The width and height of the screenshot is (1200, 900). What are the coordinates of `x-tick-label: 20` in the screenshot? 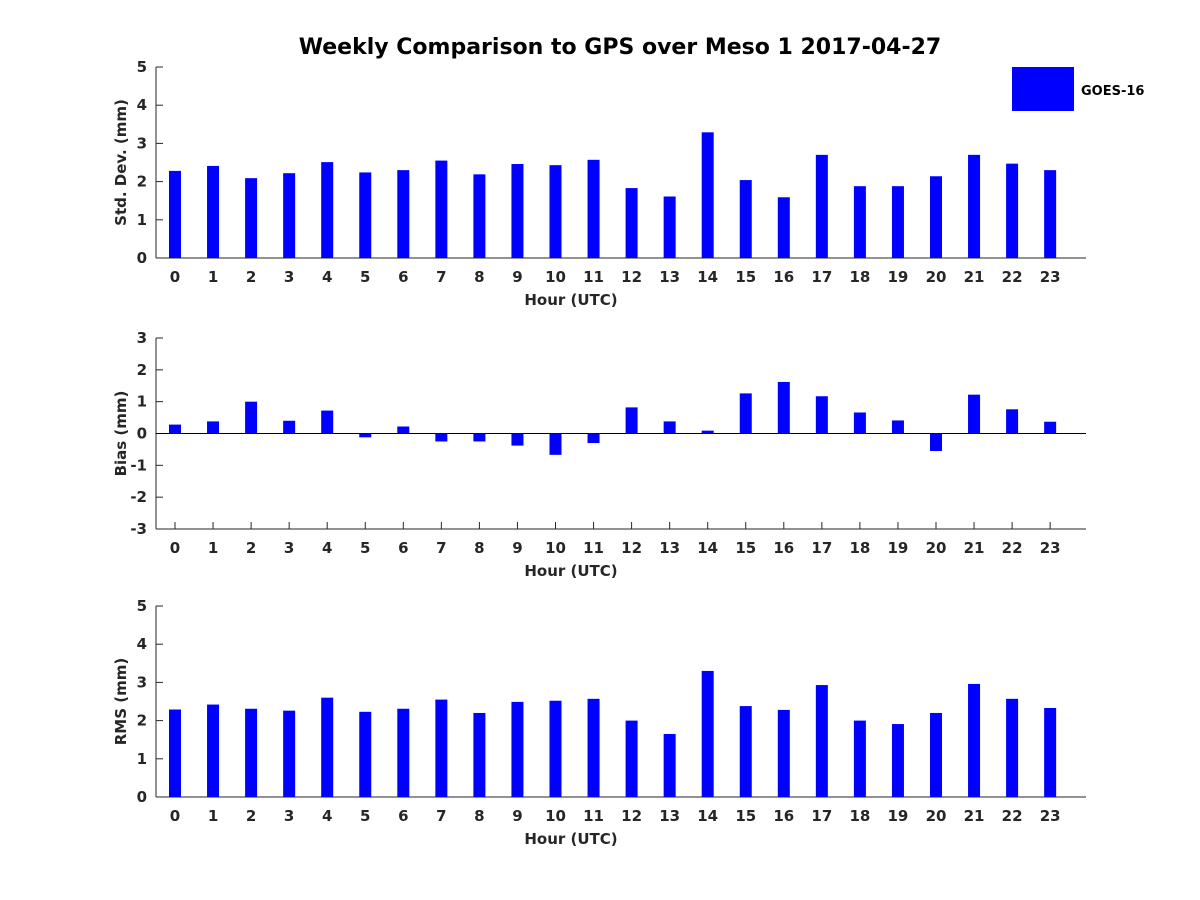 It's located at (936, 548).